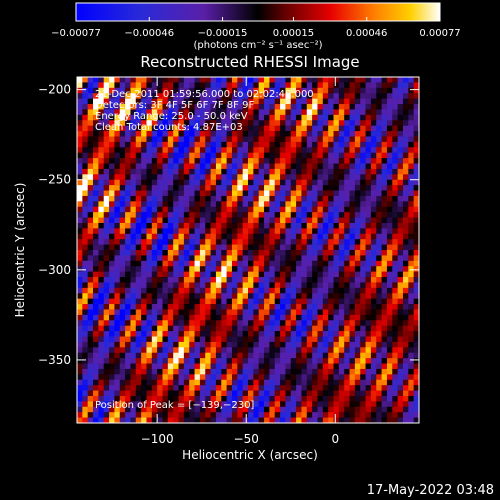 The image size is (500, 500). What do you see at coordinates (204, 94) in the screenshot?
I see `annotation-time-range: 21-Dec-2011 01:59:56.000 to 02:02:48.000` at bounding box center [204, 94].